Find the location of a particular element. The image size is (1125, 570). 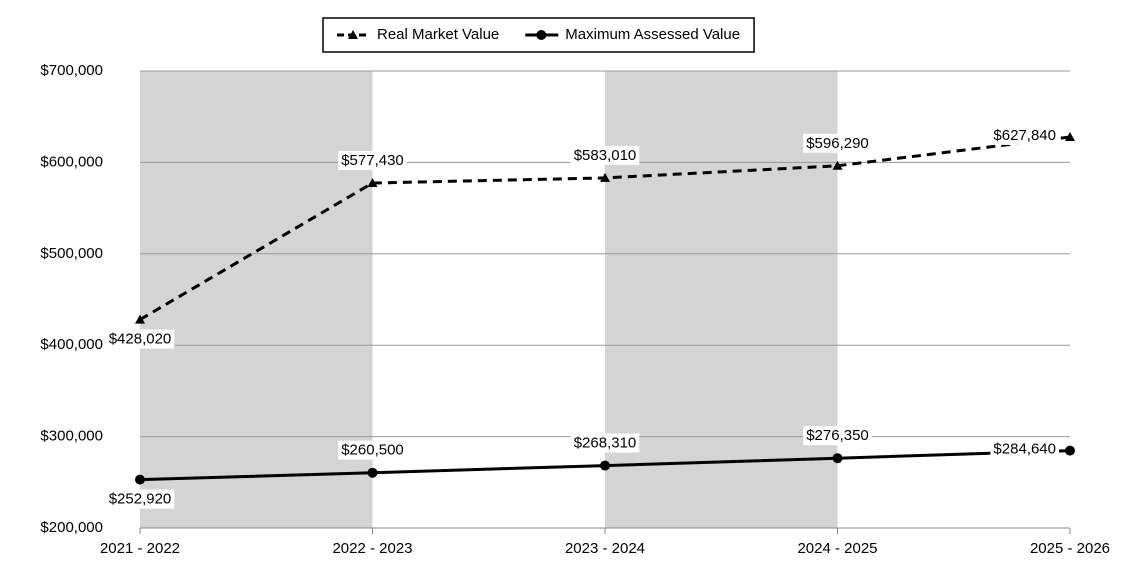

data-label: $260,500 is located at coordinates (372, 450).